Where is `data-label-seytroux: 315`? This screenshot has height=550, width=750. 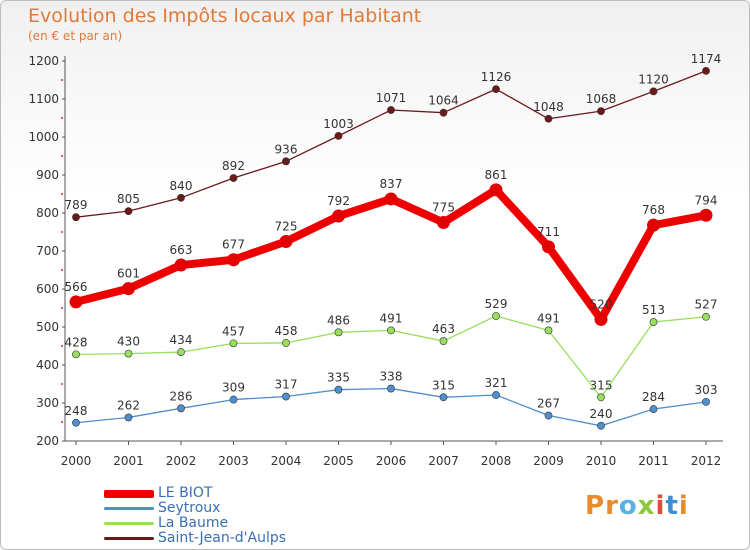 data-label-seytroux: 315 is located at coordinates (443, 385).